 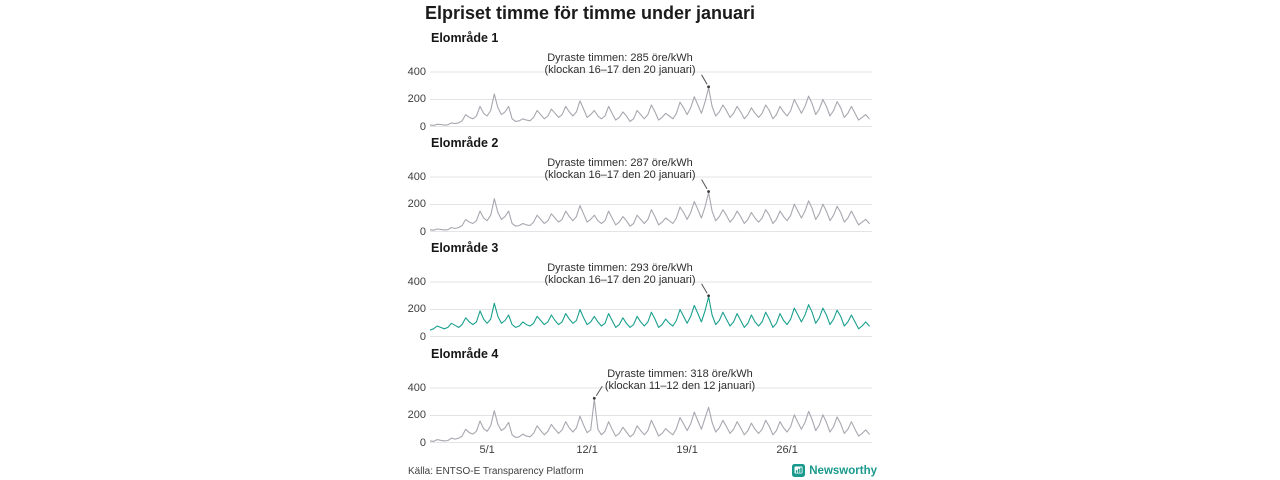 What do you see at coordinates (587, 450) in the screenshot?
I see `x-tick-label: 12/1` at bounding box center [587, 450].